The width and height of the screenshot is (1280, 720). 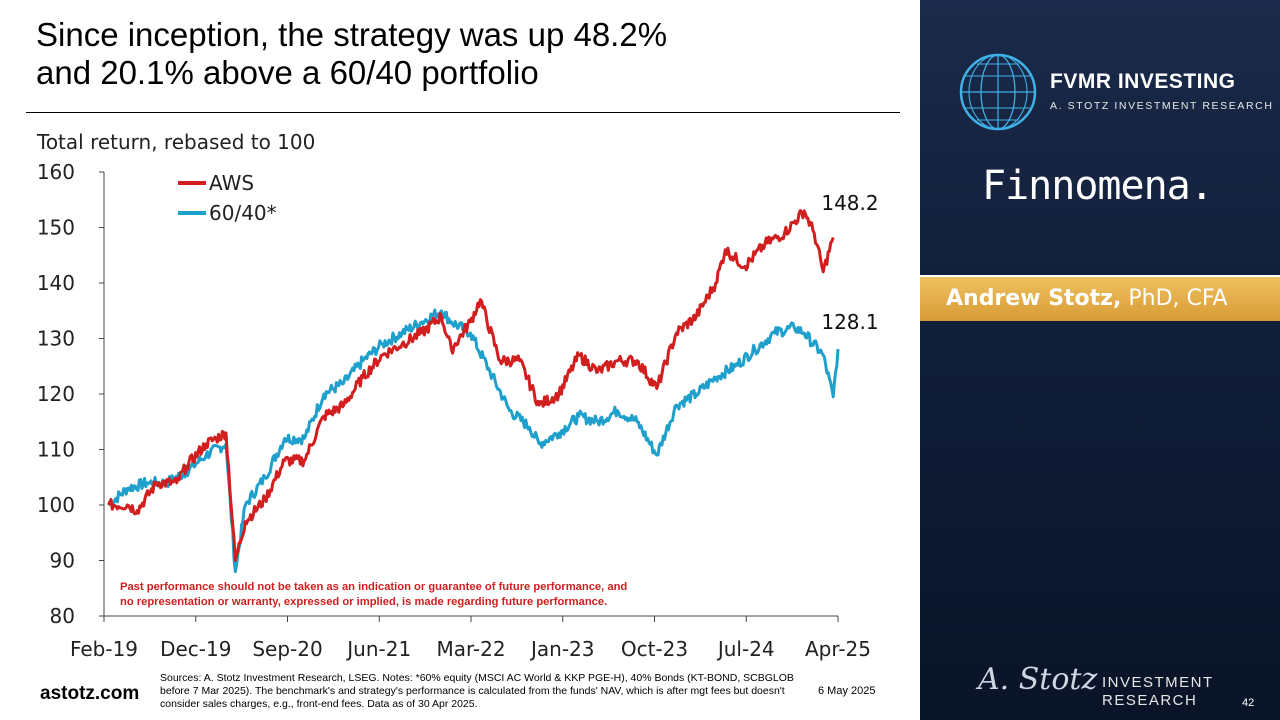 What do you see at coordinates (62, 561) in the screenshot?
I see `y-tick-label: 90` at bounding box center [62, 561].